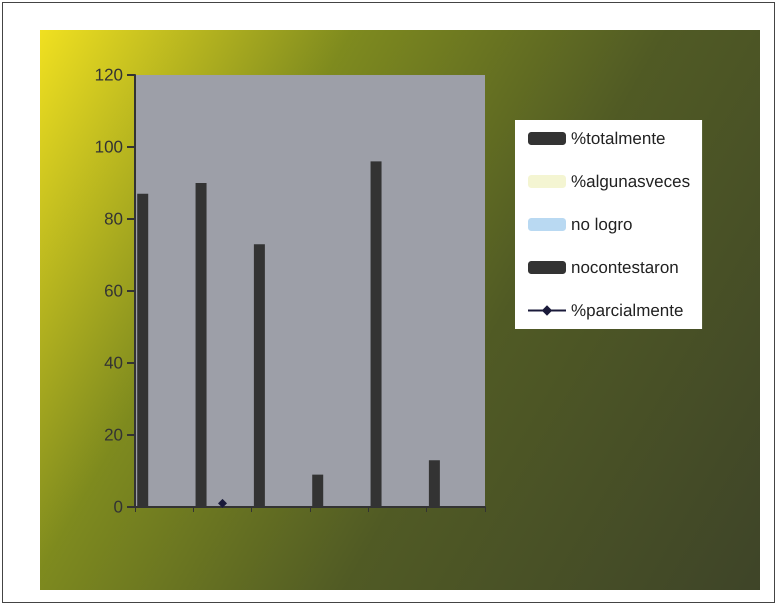  What do you see at coordinates (113, 219) in the screenshot?
I see `y-tick-label: 80` at bounding box center [113, 219].